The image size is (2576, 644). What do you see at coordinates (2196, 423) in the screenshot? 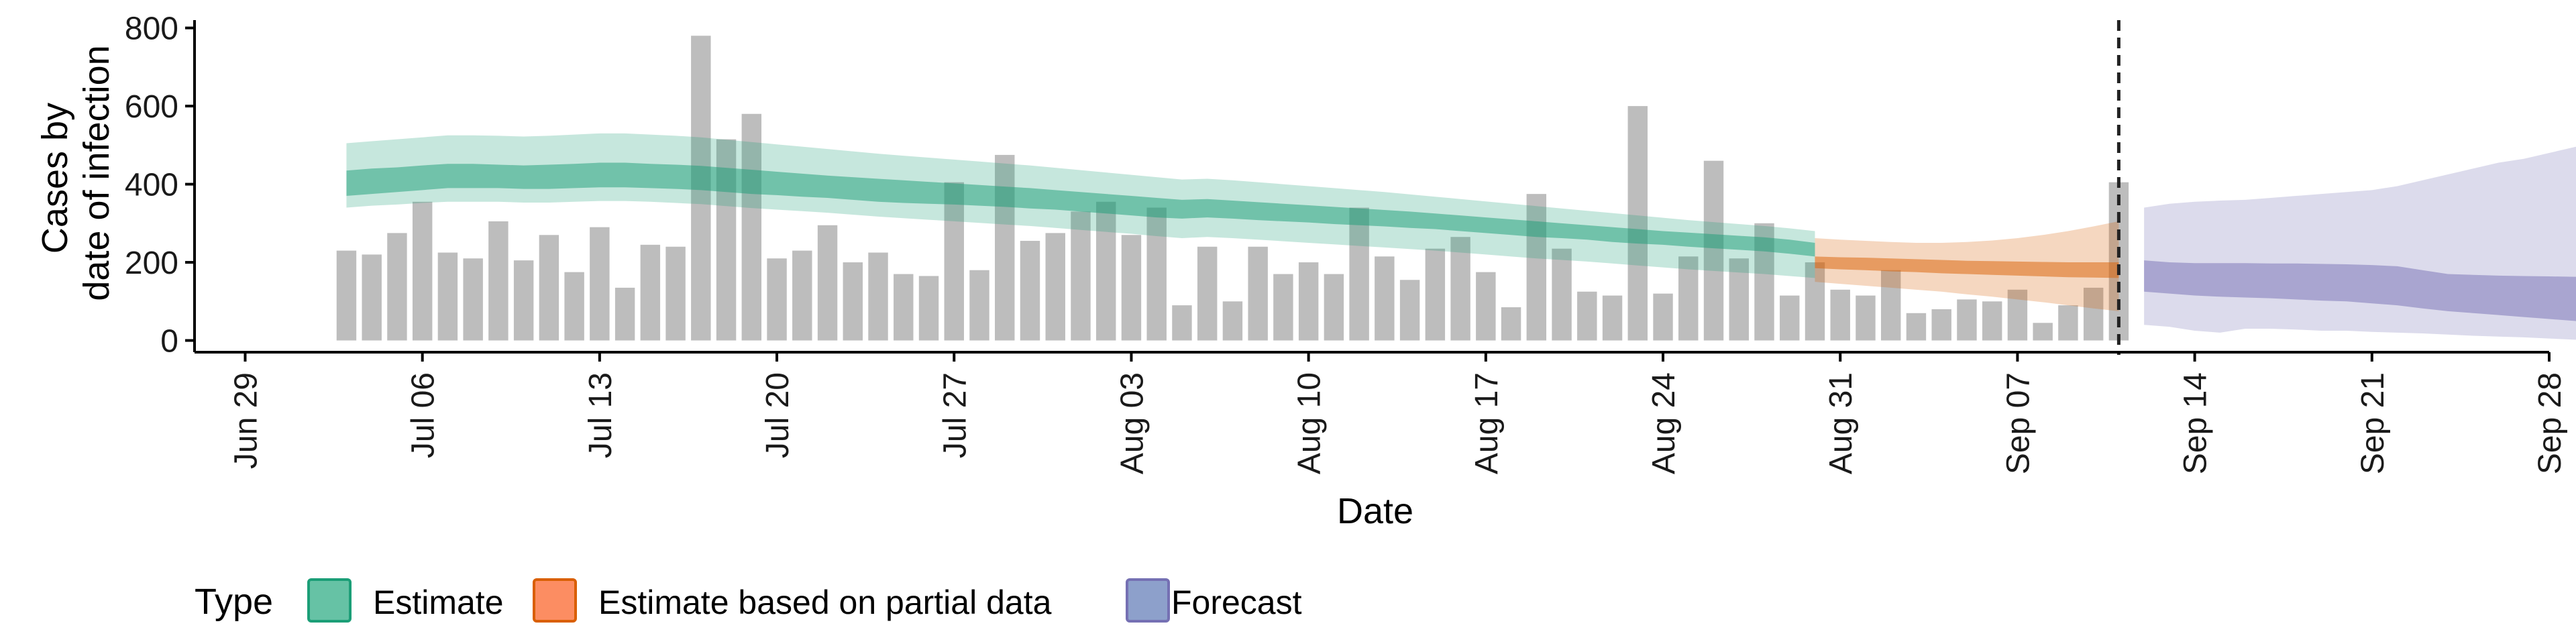
I see `x-tick-label: Sep 14` at bounding box center [2196, 423].